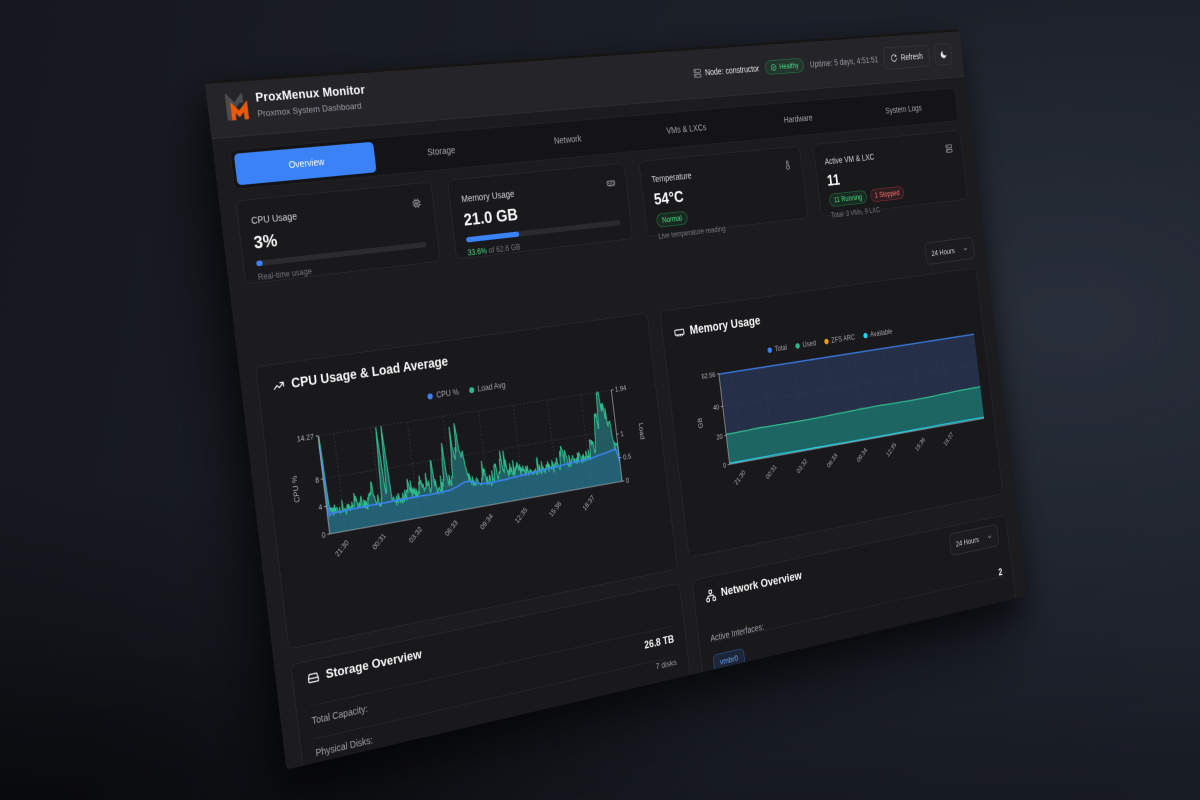 The width and height of the screenshot is (1200, 800). What do you see at coordinates (627, 457) in the screenshot?
I see `svg-text: 0.5` at bounding box center [627, 457].